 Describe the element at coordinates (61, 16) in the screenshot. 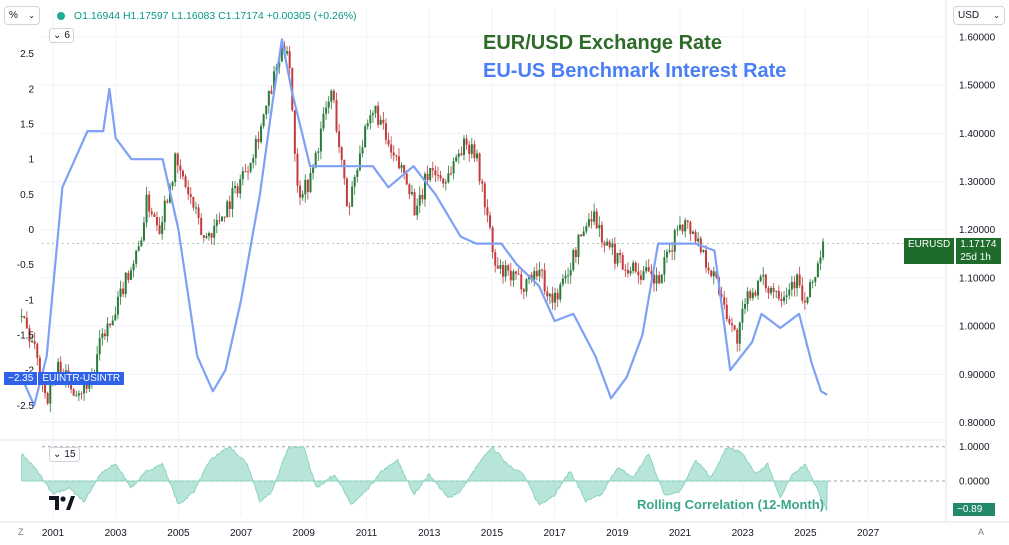

I see `symbol-status-dot` at that location.